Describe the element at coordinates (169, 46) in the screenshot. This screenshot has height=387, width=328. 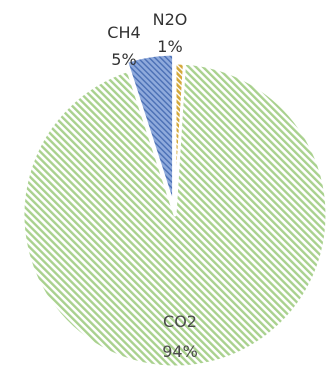
I see `slice-label-n2o-percent: 1%` at that location.